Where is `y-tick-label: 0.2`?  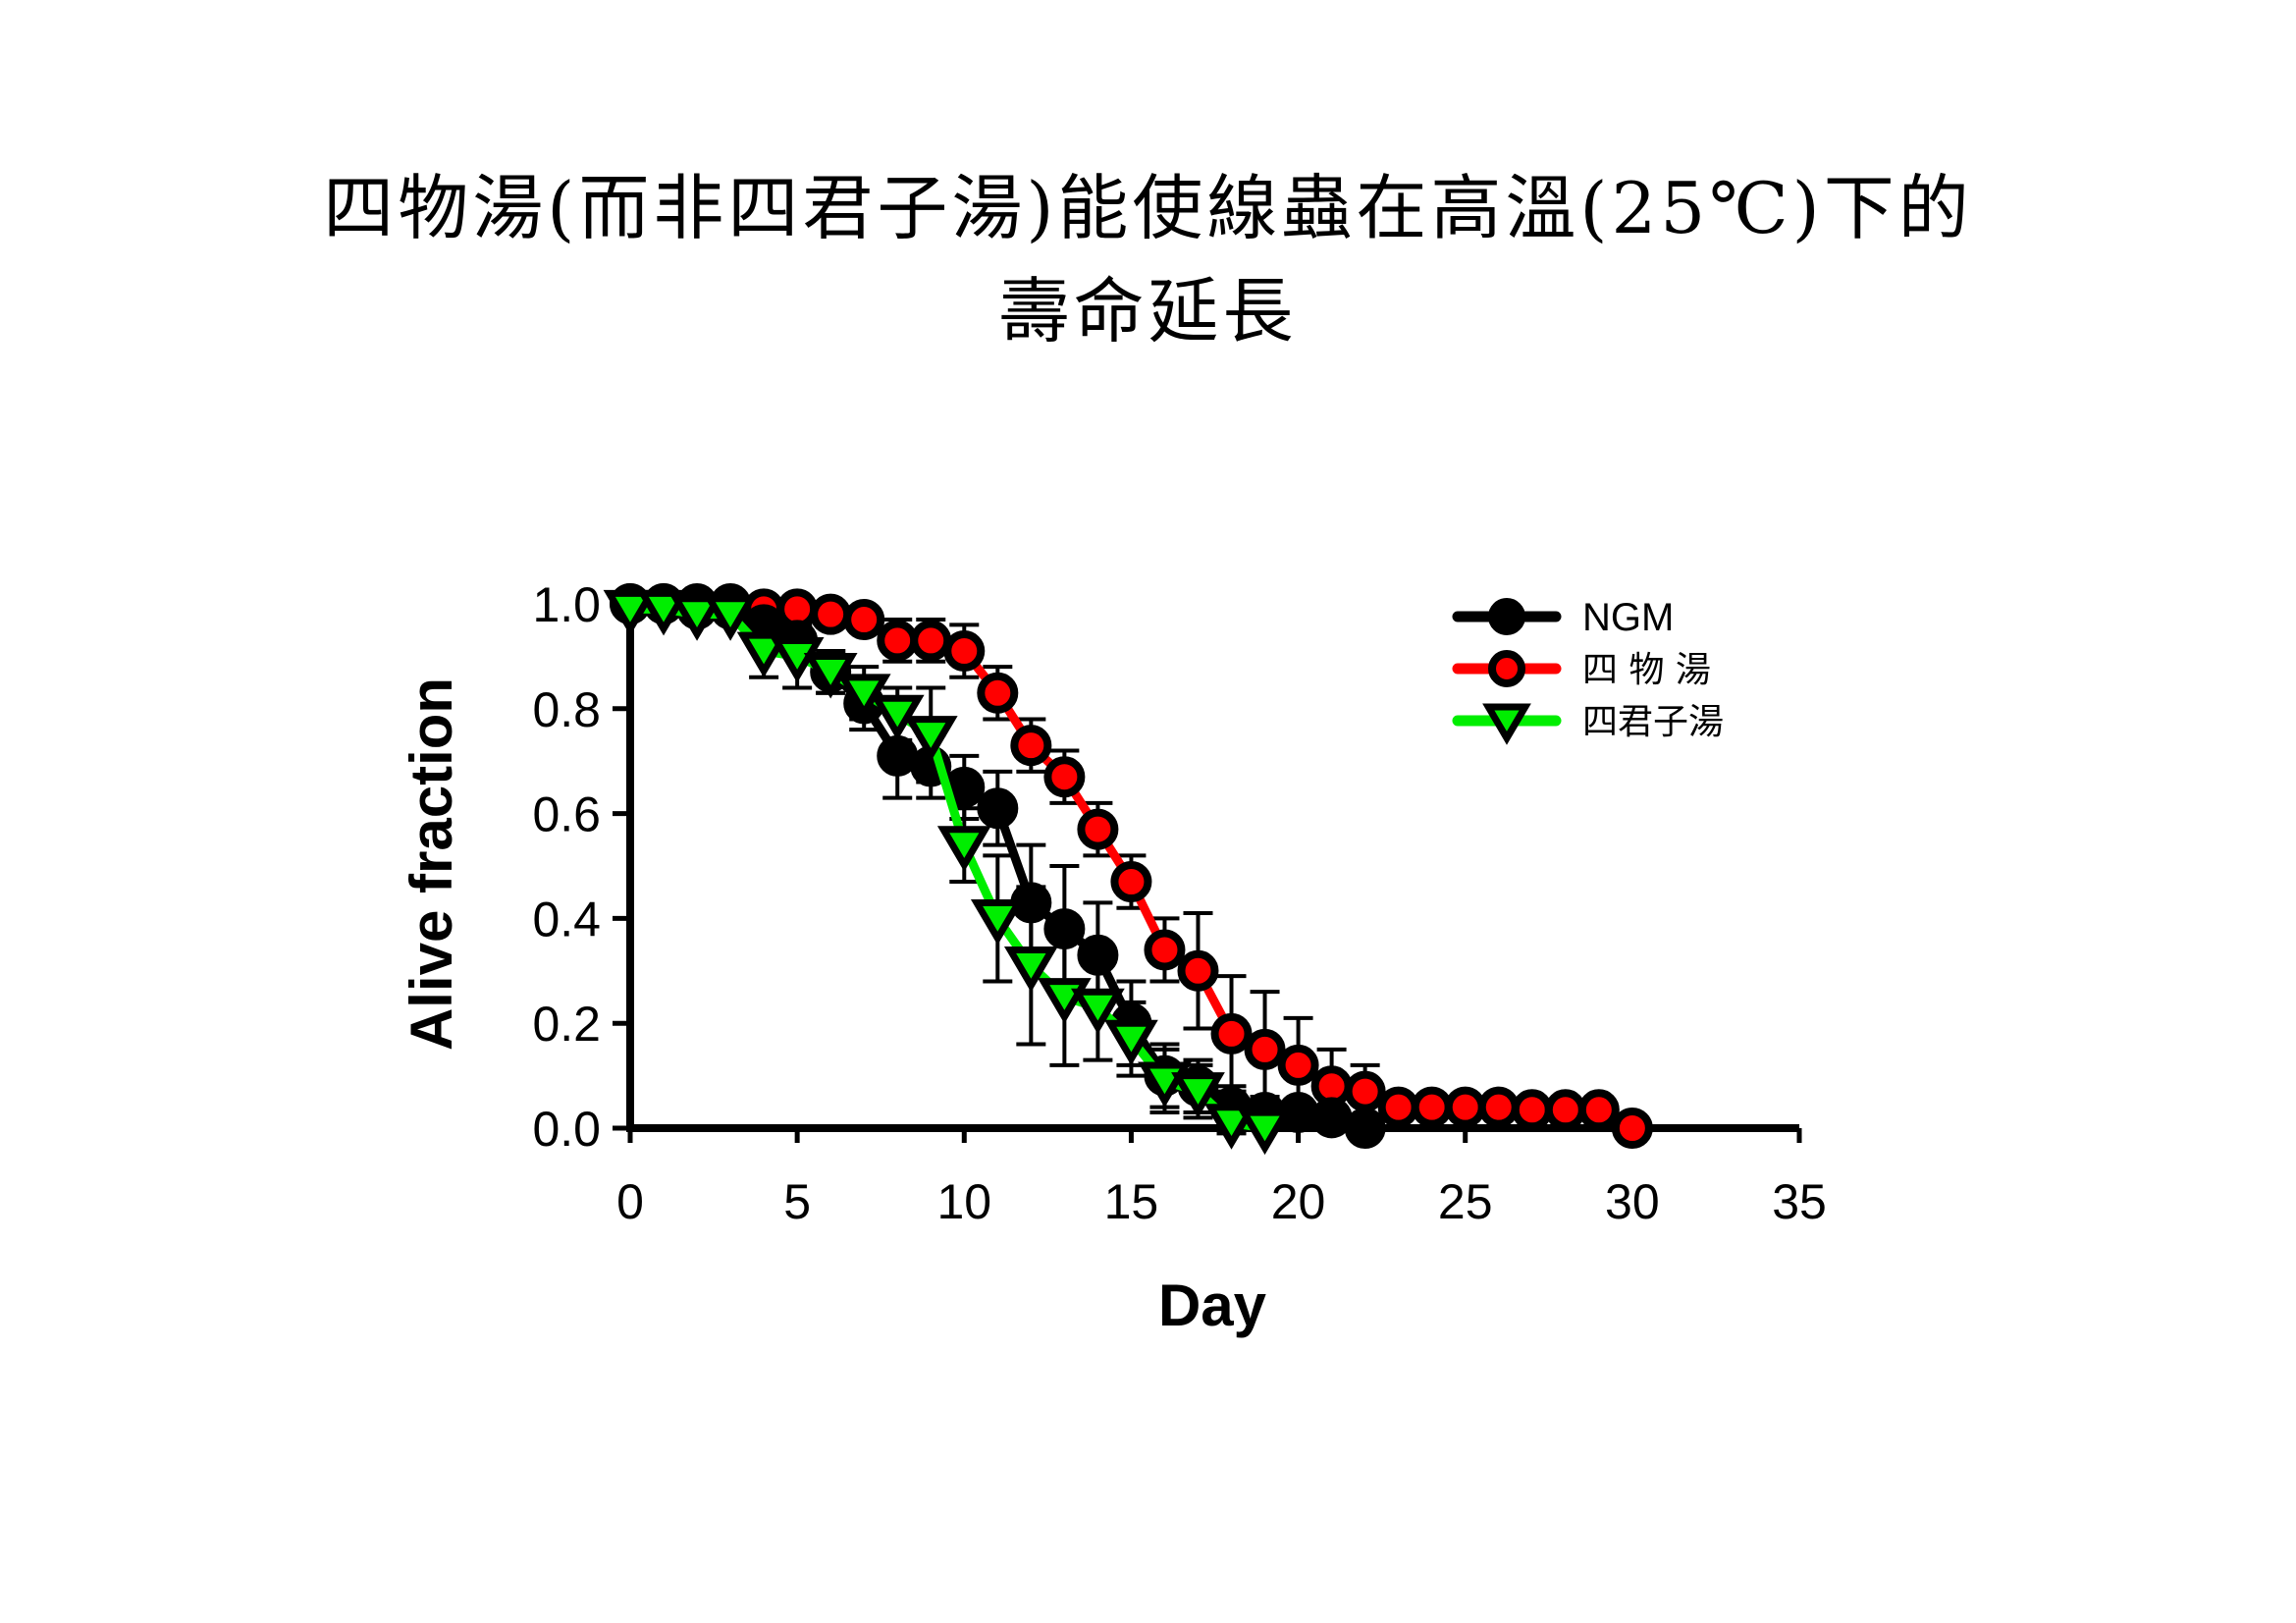
y-tick-label: 0.2 is located at coordinates (566, 1024).